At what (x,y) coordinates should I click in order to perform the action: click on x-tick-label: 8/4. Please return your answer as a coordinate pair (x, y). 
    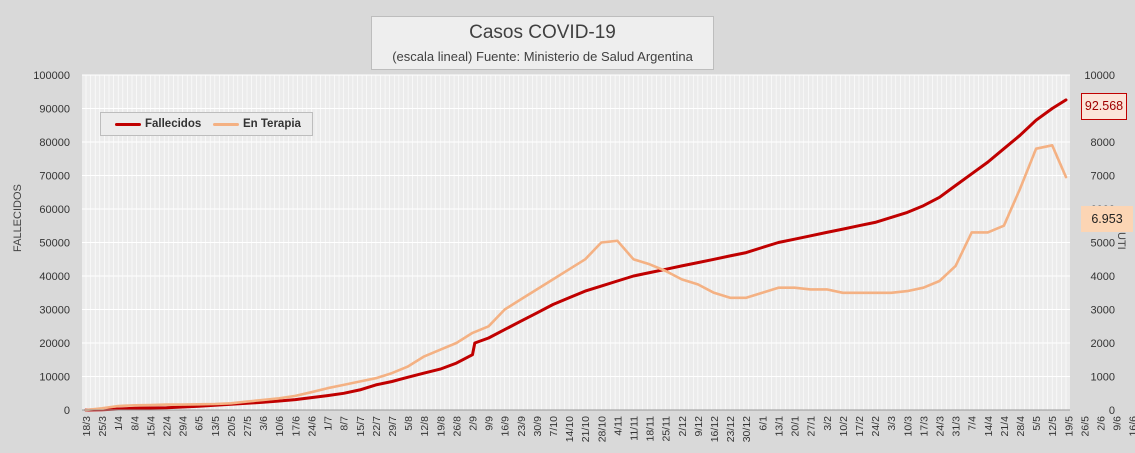
    Looking at the image, I should click on (135, 423).